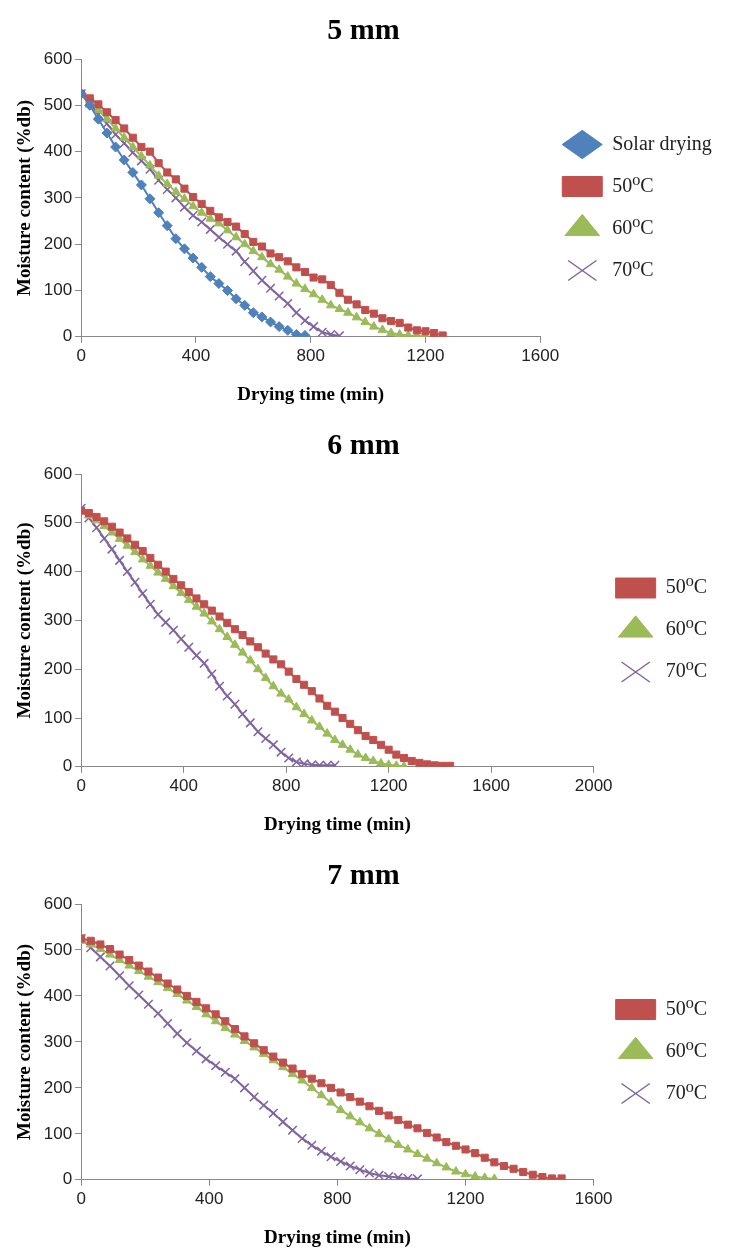  What do you see at coordinates (662, 143) in the screenshot?
I see `legend-label: Solar drying` at bounding box center [662, 143].